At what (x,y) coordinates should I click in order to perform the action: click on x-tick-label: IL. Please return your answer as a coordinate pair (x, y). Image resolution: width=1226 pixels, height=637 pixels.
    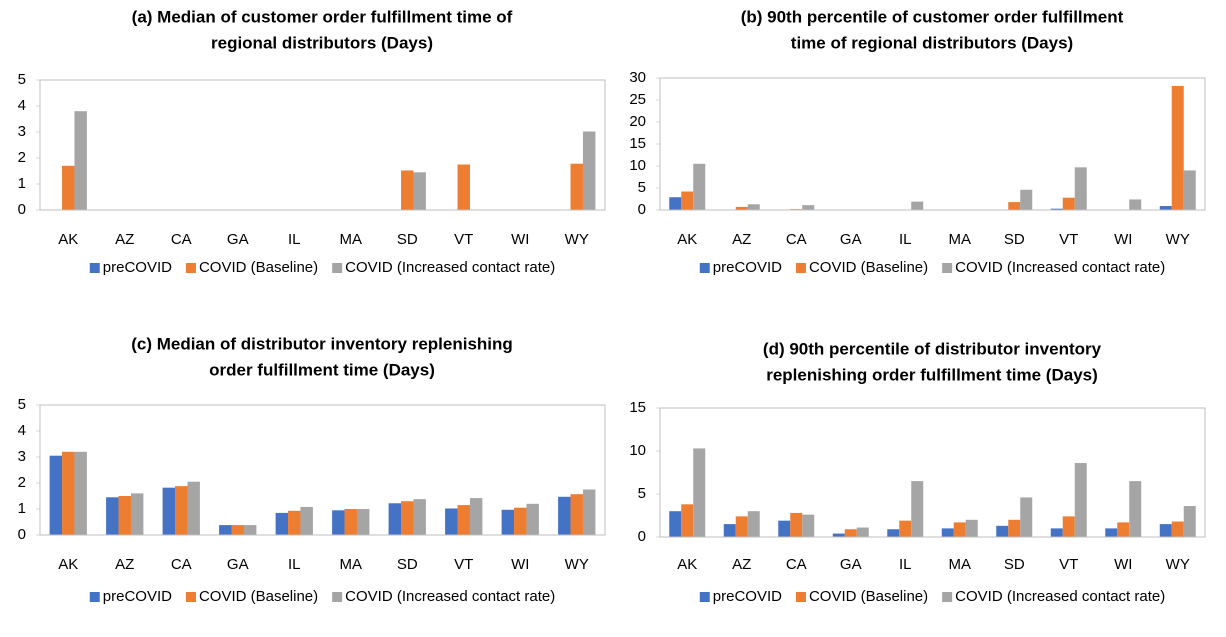
    Looking at the image, I should click on (905, 239).